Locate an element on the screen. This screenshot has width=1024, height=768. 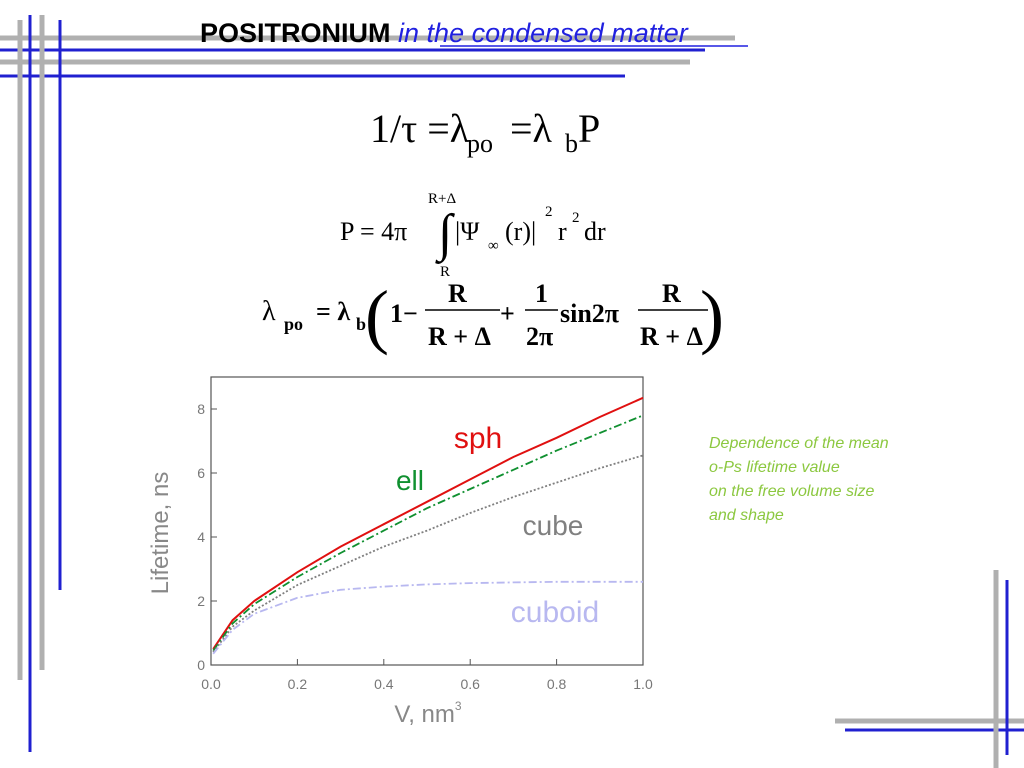
formula-part: 1− is located at coordinates (404, 313).